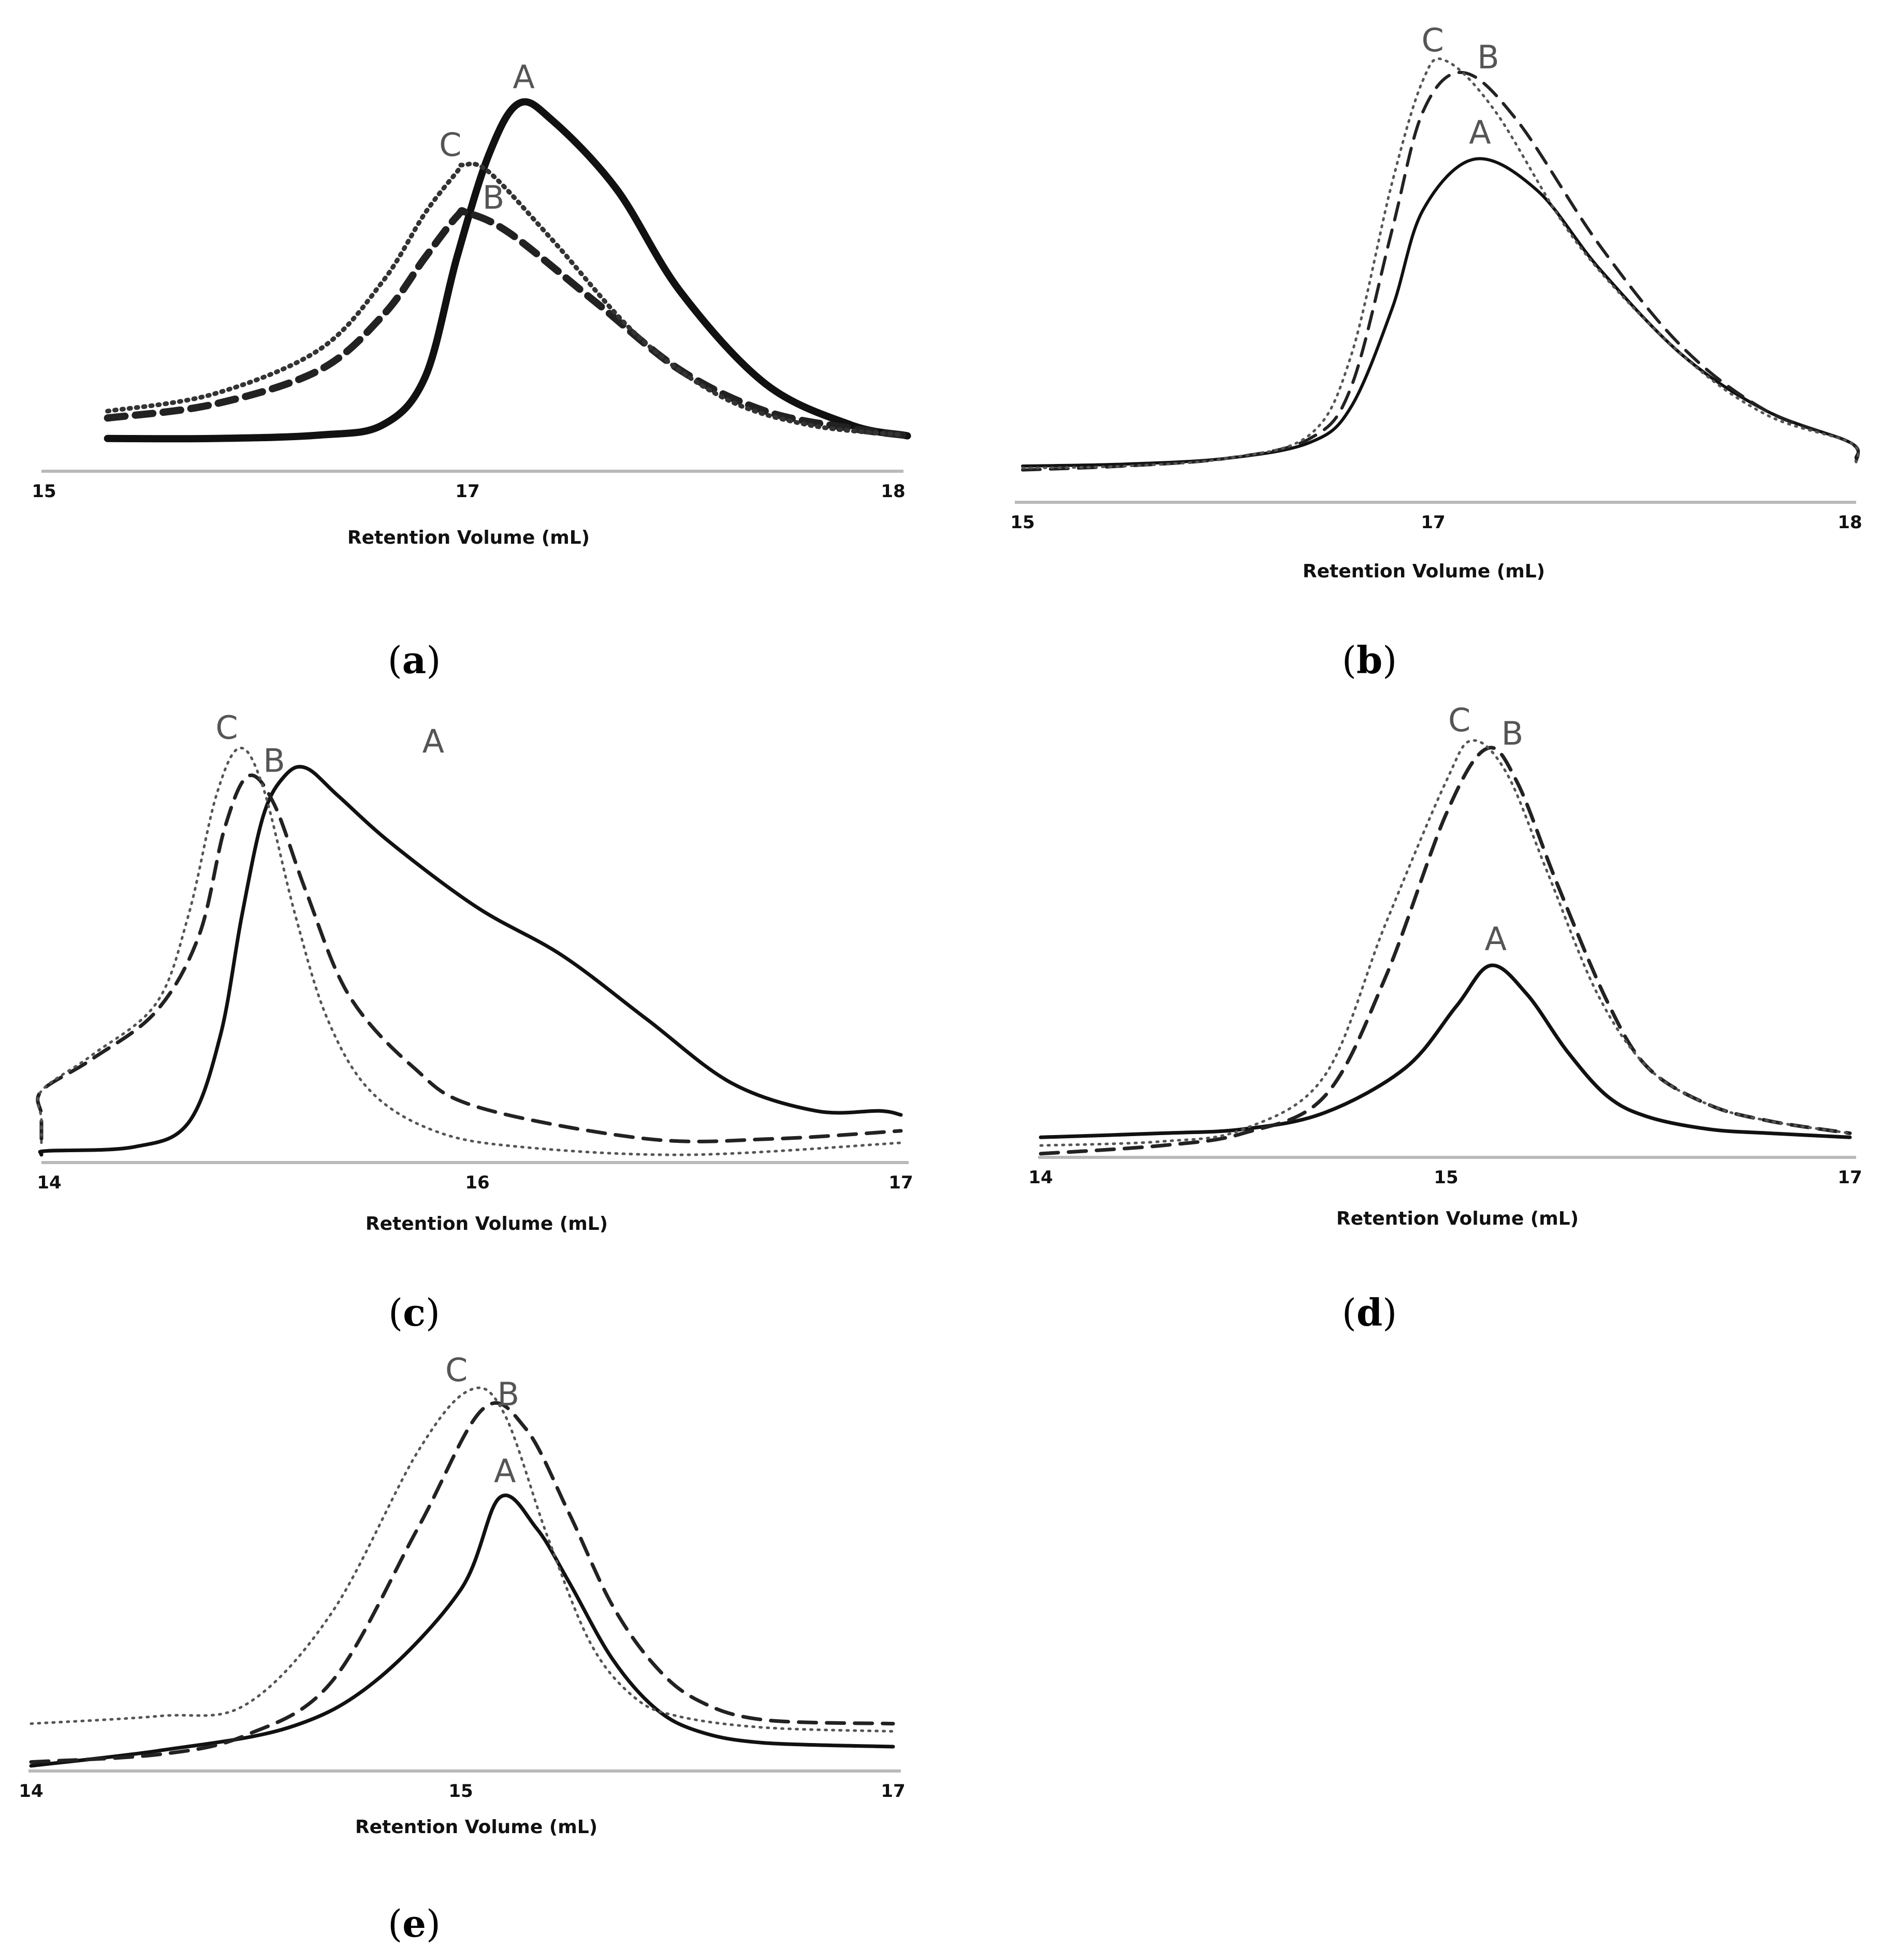 The width and height of the screenshot is (1881, 1960). I want to click on caption-letter: c, so click(415, 1312).